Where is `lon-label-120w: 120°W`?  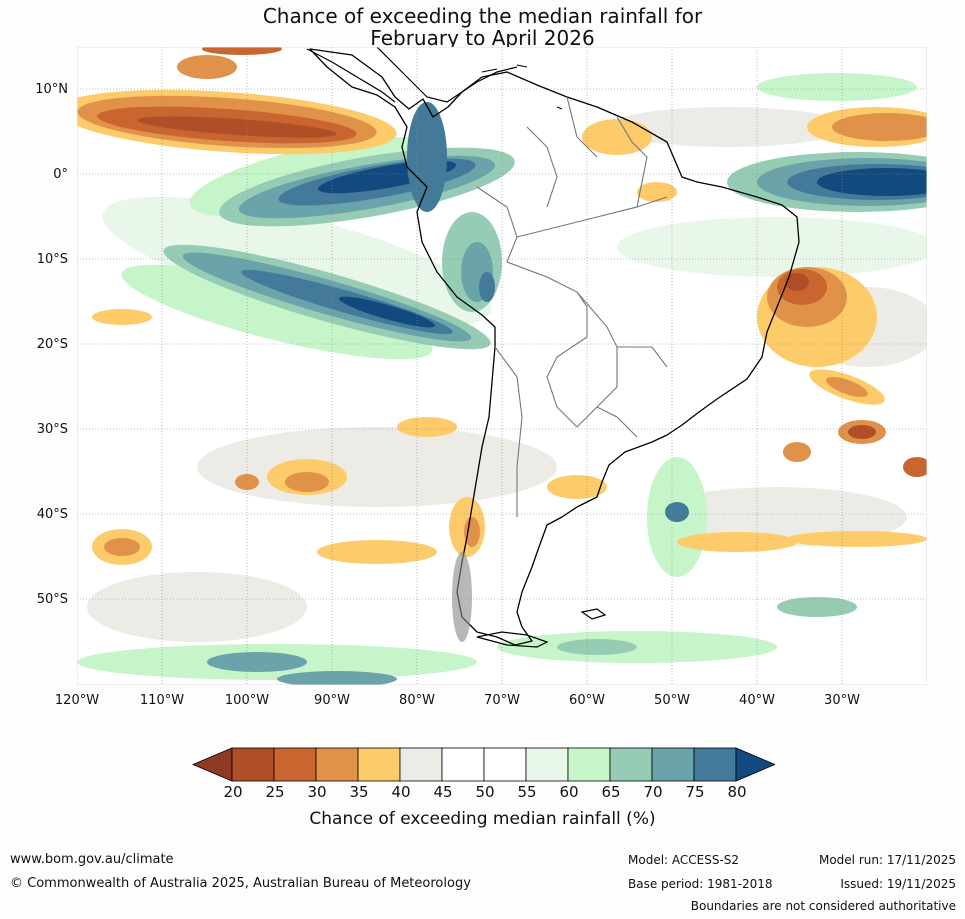
lon-label-120w: 120°W is located at coordinates (77, 700).